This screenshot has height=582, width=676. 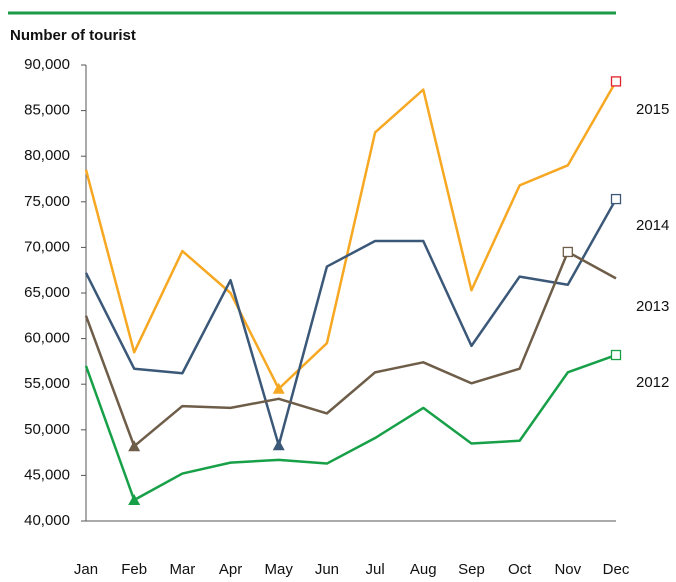 What do you see at coordinates (47, 383) in the screenshot?
I see `y-tick-label: 55,000` at bounding box center [47, 383].